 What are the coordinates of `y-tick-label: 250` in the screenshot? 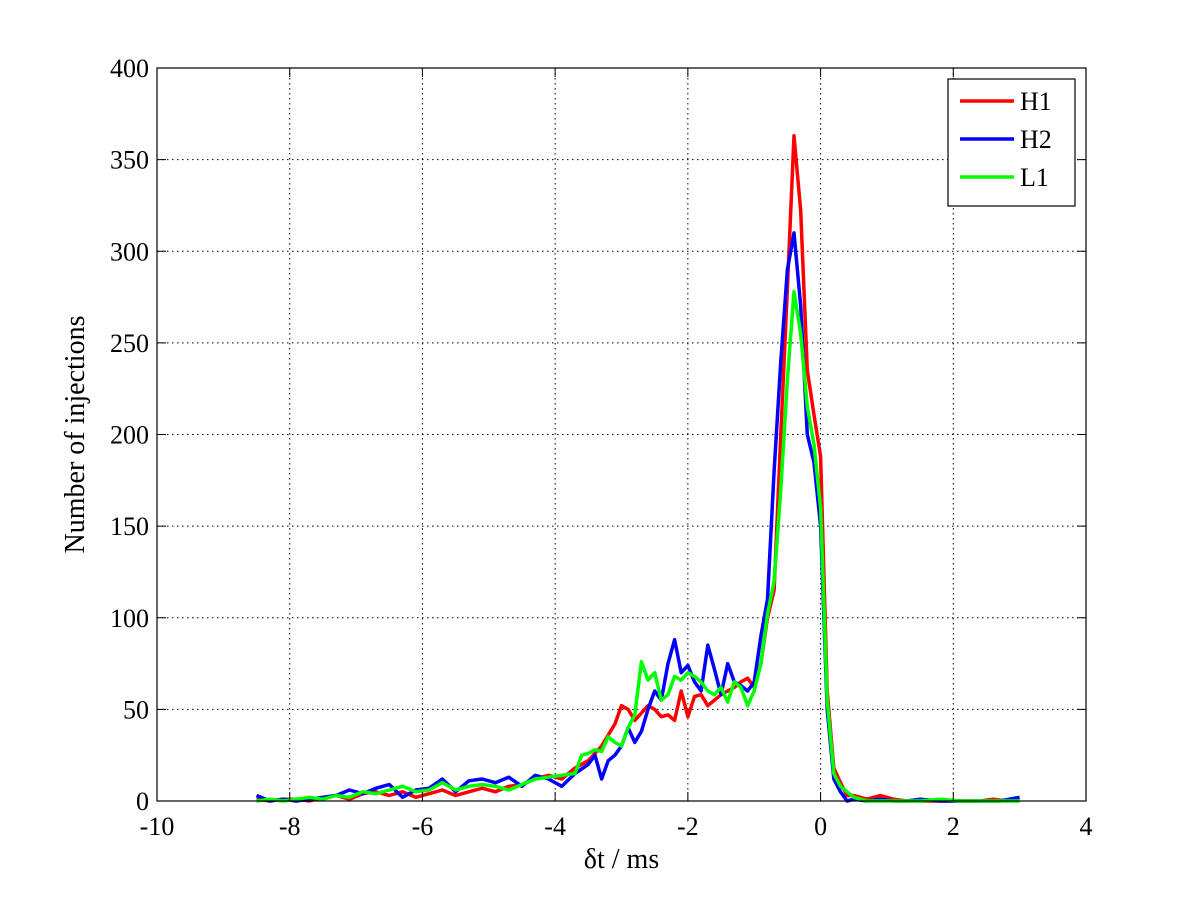 It's located at (129, 343).